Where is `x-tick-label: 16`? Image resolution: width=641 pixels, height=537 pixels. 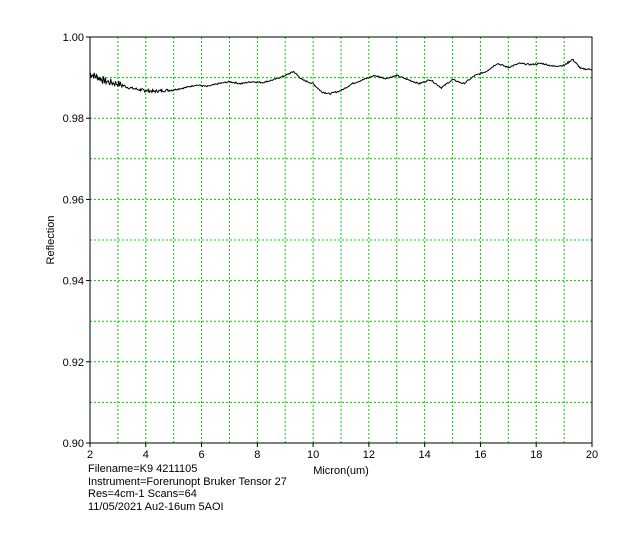 x-tick-label: 16 is located at coordinates (480, 455).